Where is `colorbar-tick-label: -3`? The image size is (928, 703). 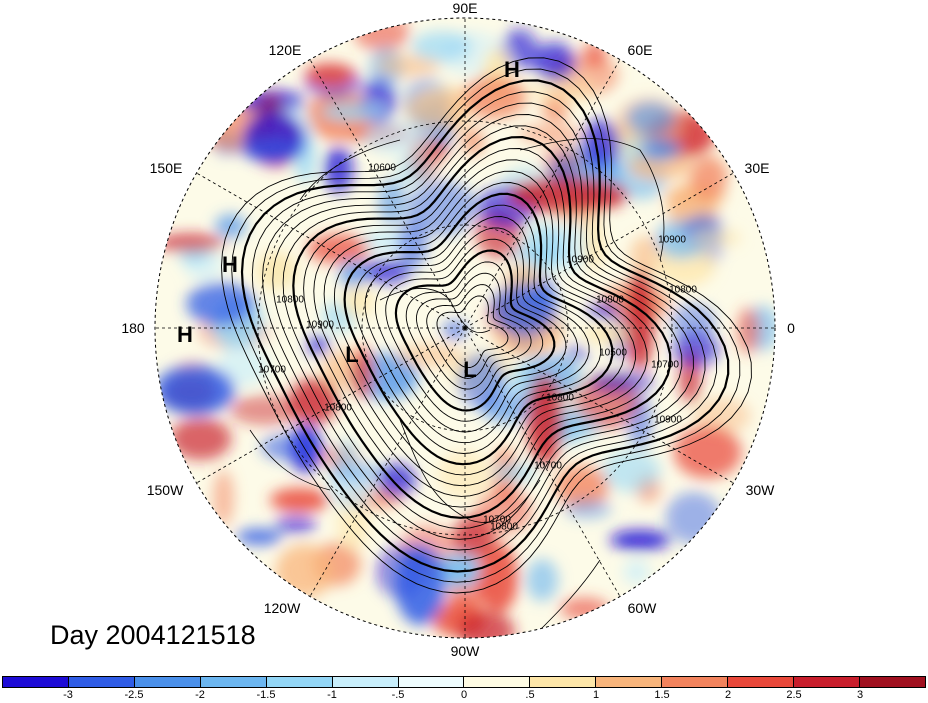
colorbar-tick-label: -3 is located at coordinates (68, 695).